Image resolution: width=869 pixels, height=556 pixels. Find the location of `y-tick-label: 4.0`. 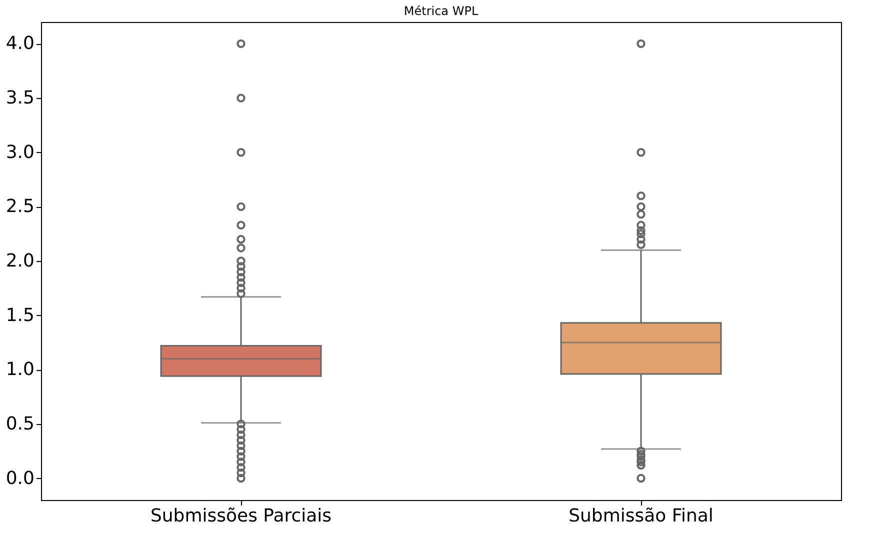

y-tick-label: 4.0 is located at coordinates (20, 43).